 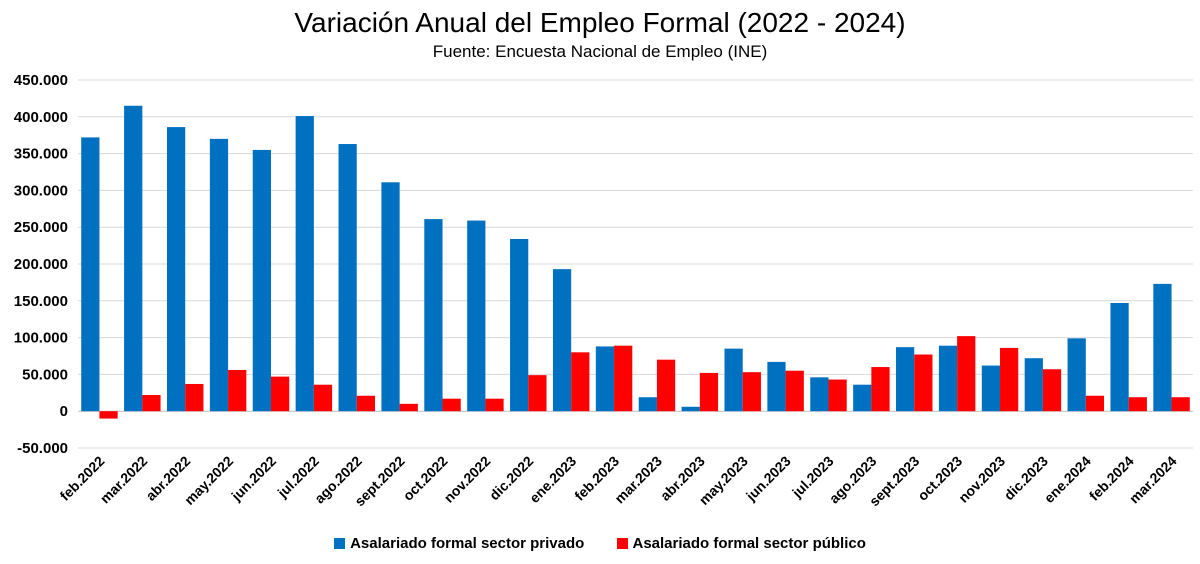 I want to click on x-tick-label: mar.2022, so click(x=124, y=480).